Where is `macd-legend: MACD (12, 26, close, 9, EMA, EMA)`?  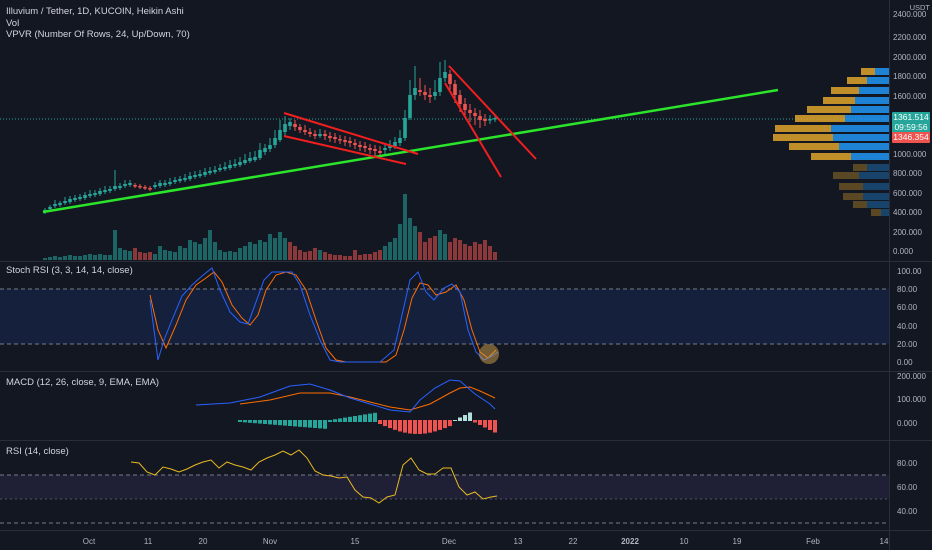 macd-legend: MACD (12, 26, close, 9, EMA, EMA) is located at coordinates (83, 382).